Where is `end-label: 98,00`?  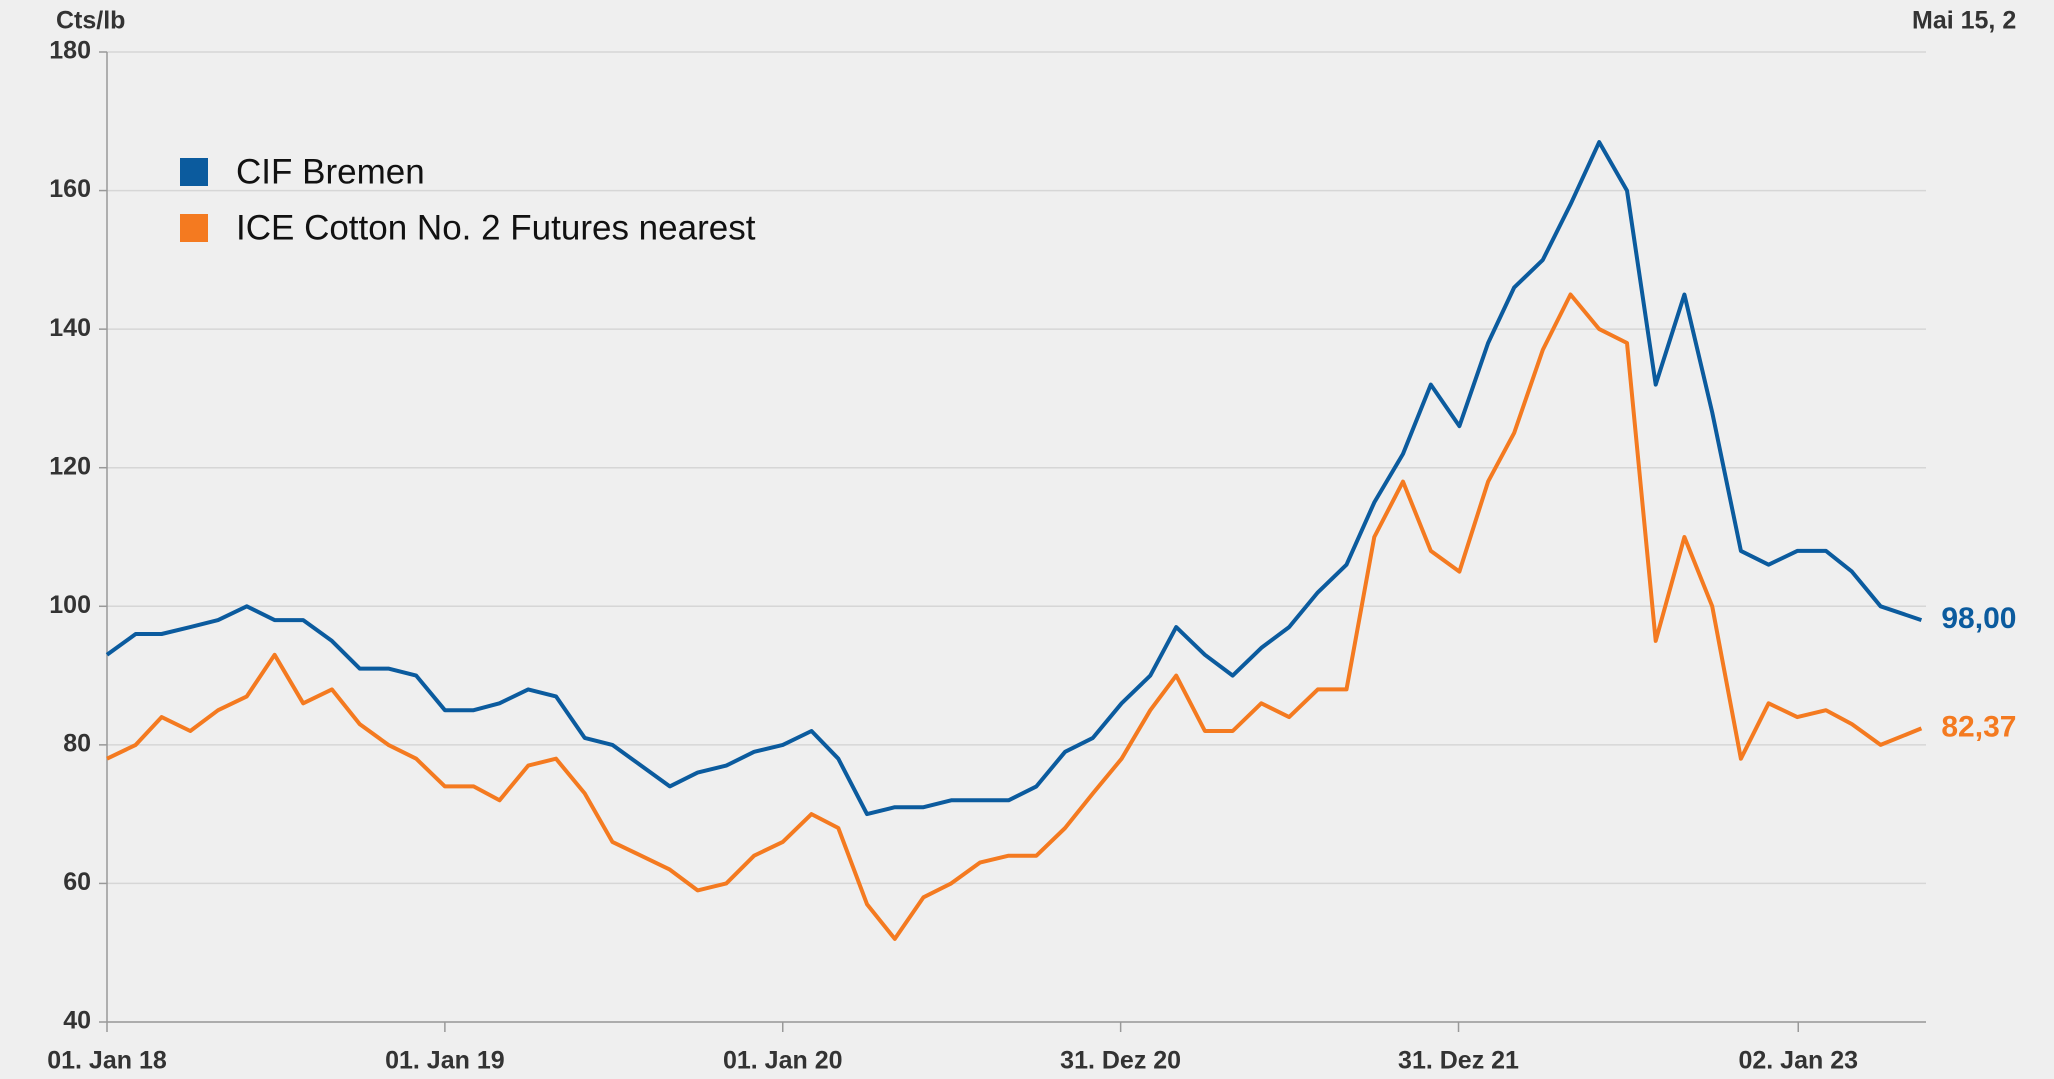 end-label: 98,00 is located at coordinates (1978, 618).